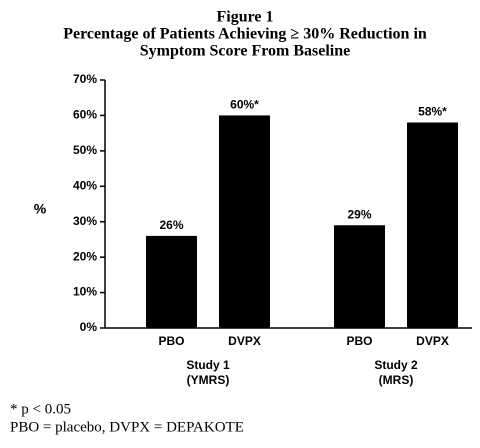 This screenshot has width=480, height=448. Describe the element at coordinates (396, 365) in the screenshot. I see `group-label: Study 2` at that location.